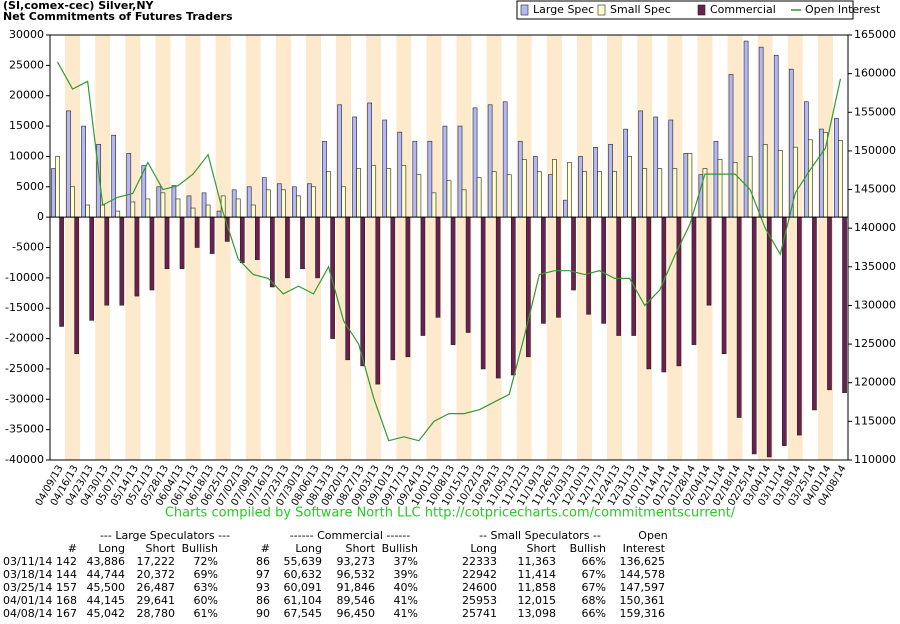 The image size is (900, 624). What do you see at coordinates (200, 548) in the screenshot?
I see `column-header: Bullish` at bounding box center [200, 548].